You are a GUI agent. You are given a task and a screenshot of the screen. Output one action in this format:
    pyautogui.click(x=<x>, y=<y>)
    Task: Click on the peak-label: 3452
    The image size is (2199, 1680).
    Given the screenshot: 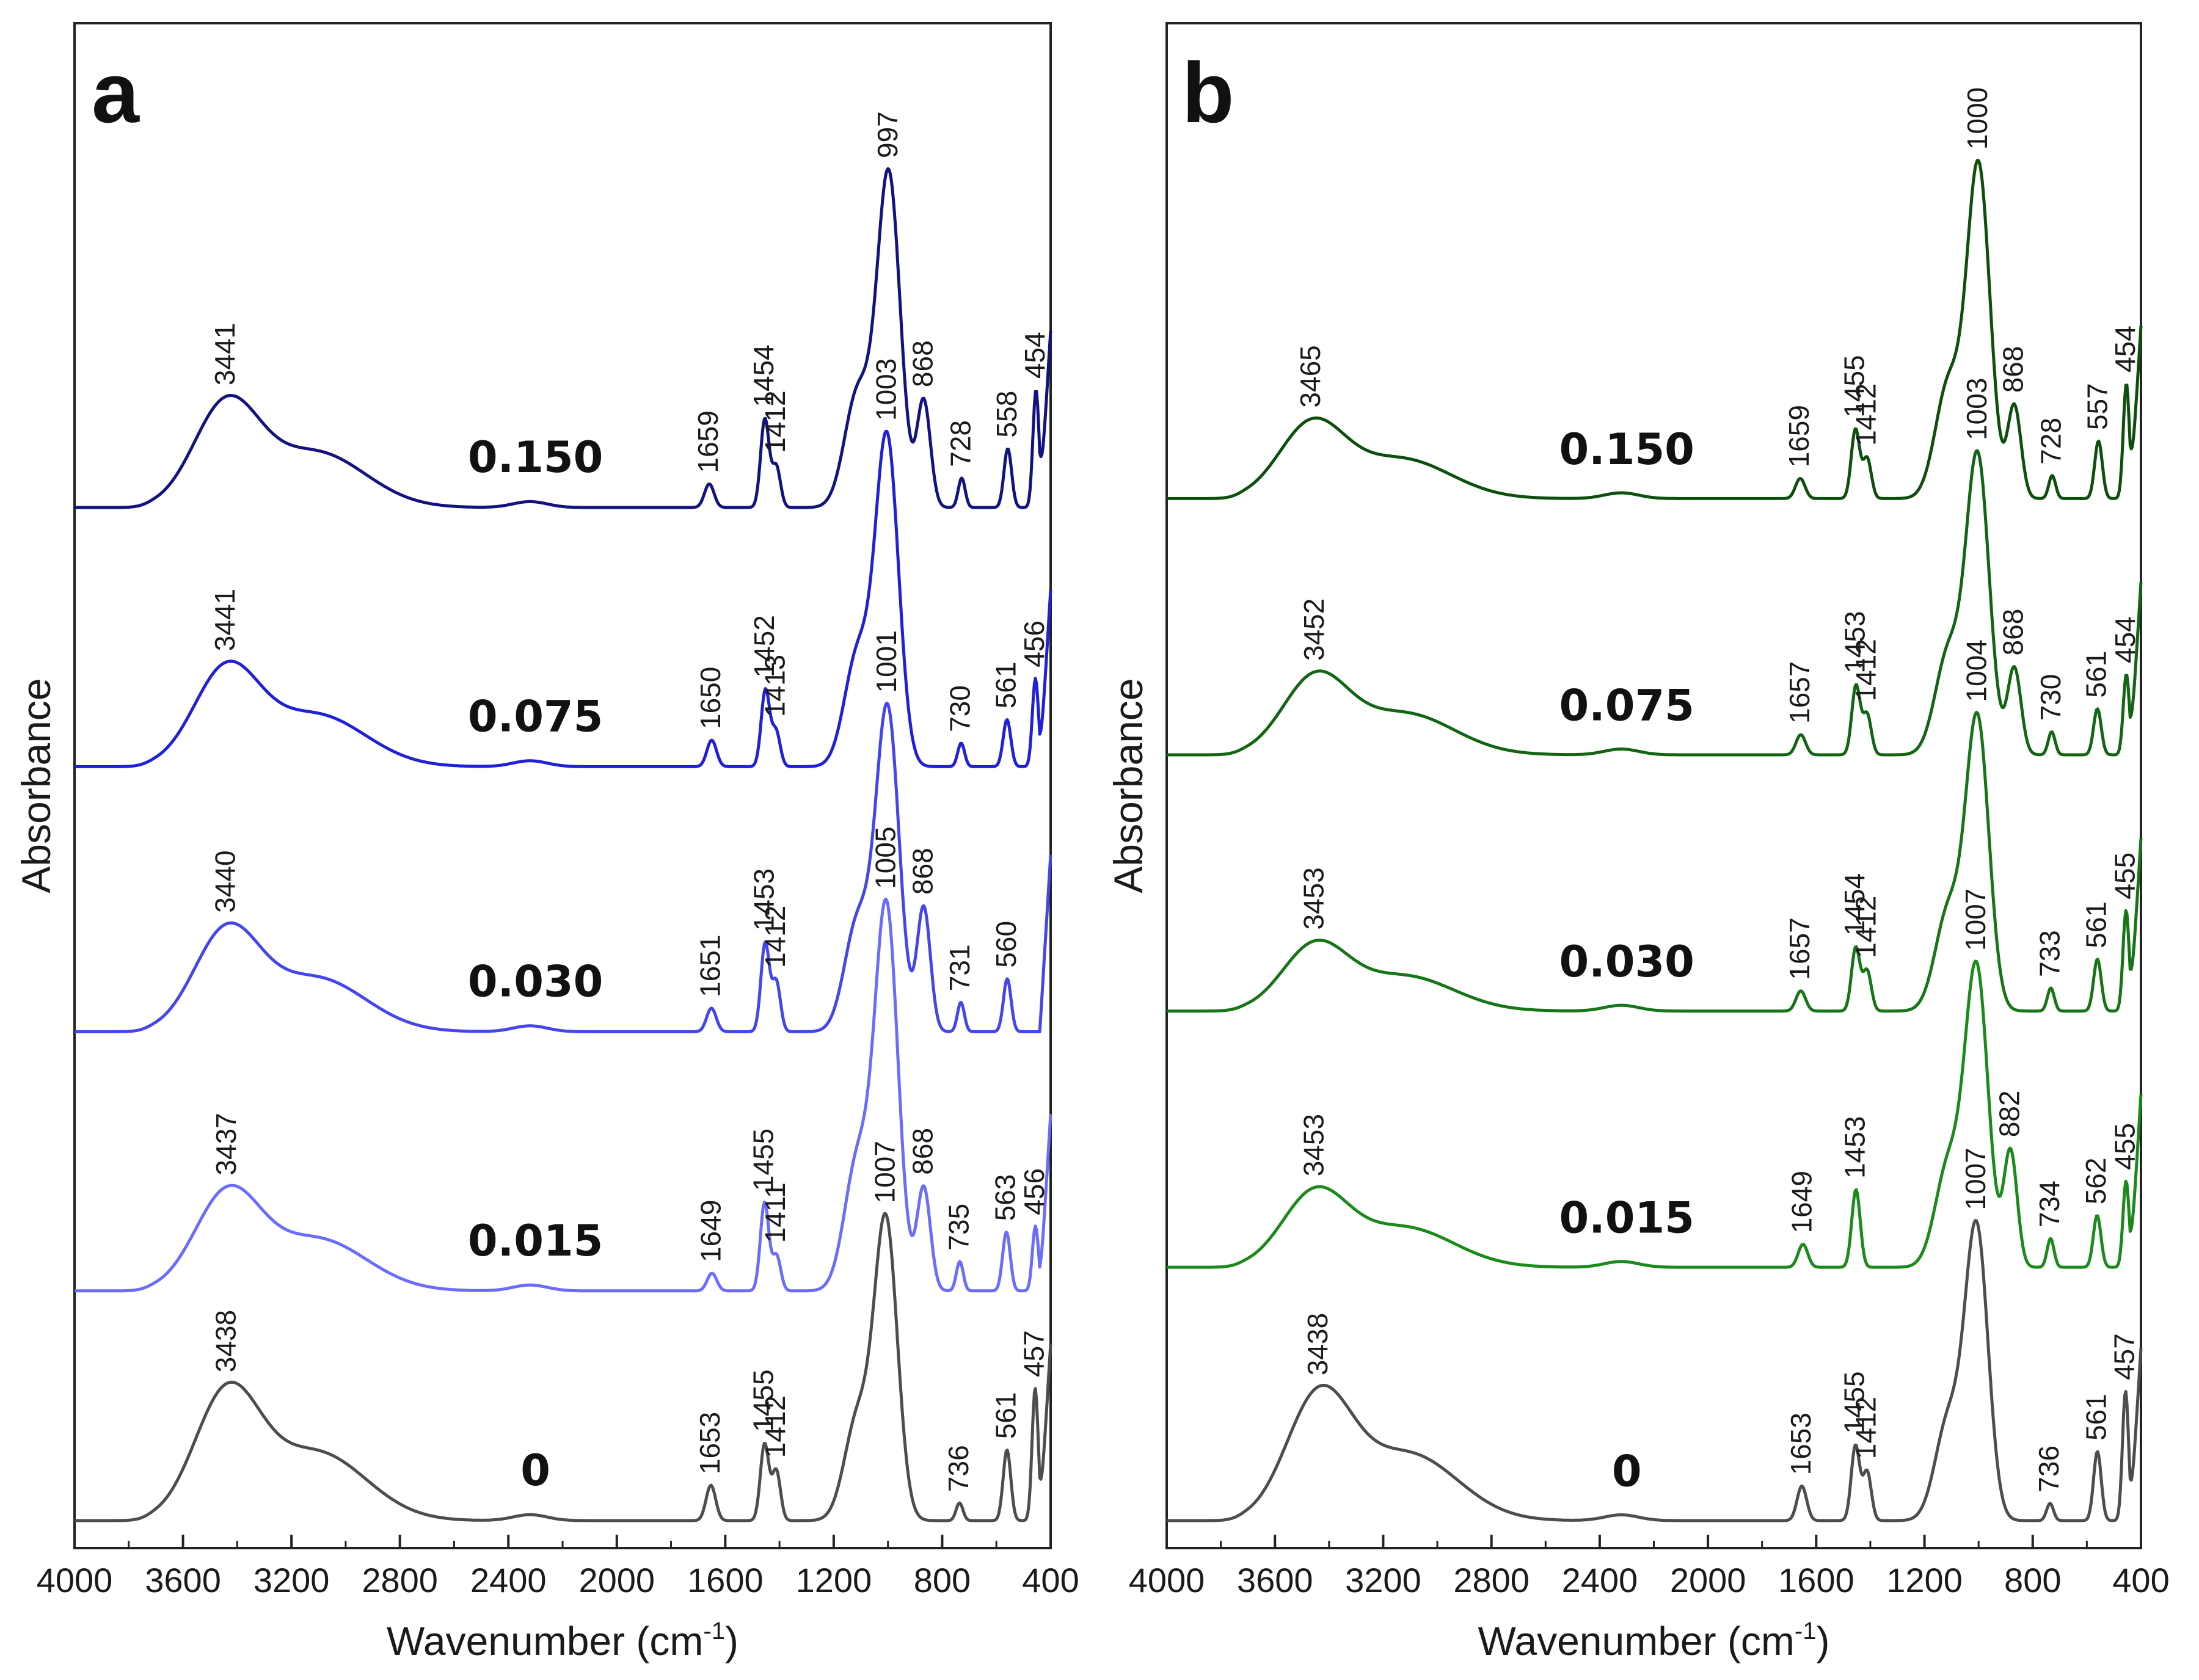 What is the action you would take?
    pyautogui.click(x=1314, y=629)
    